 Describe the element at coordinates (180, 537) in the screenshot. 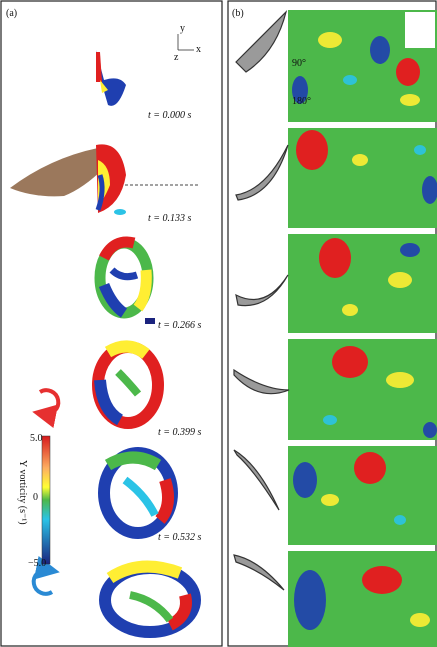

I see `time-label: t = 0.532 s` at that location.